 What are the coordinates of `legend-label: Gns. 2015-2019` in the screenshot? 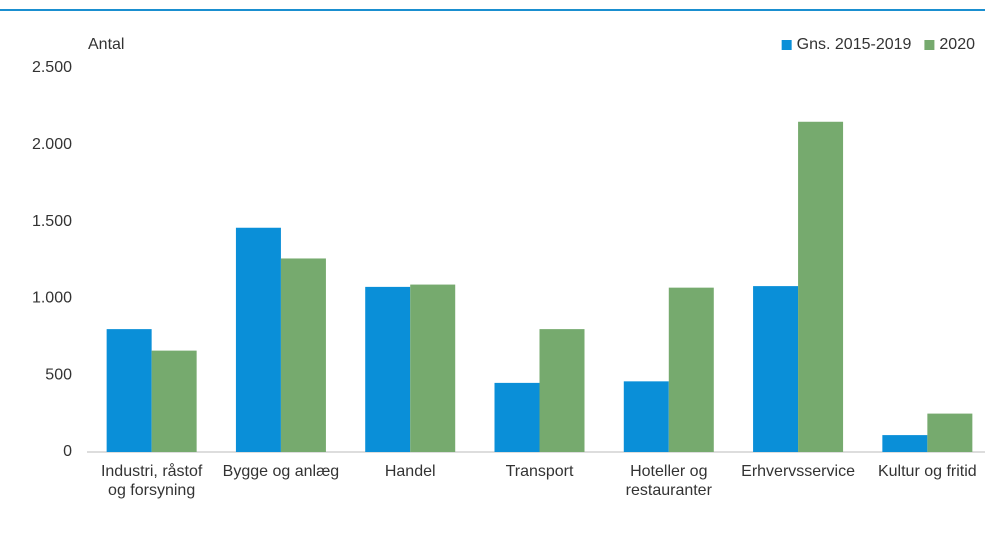 It's located at (854, 44).